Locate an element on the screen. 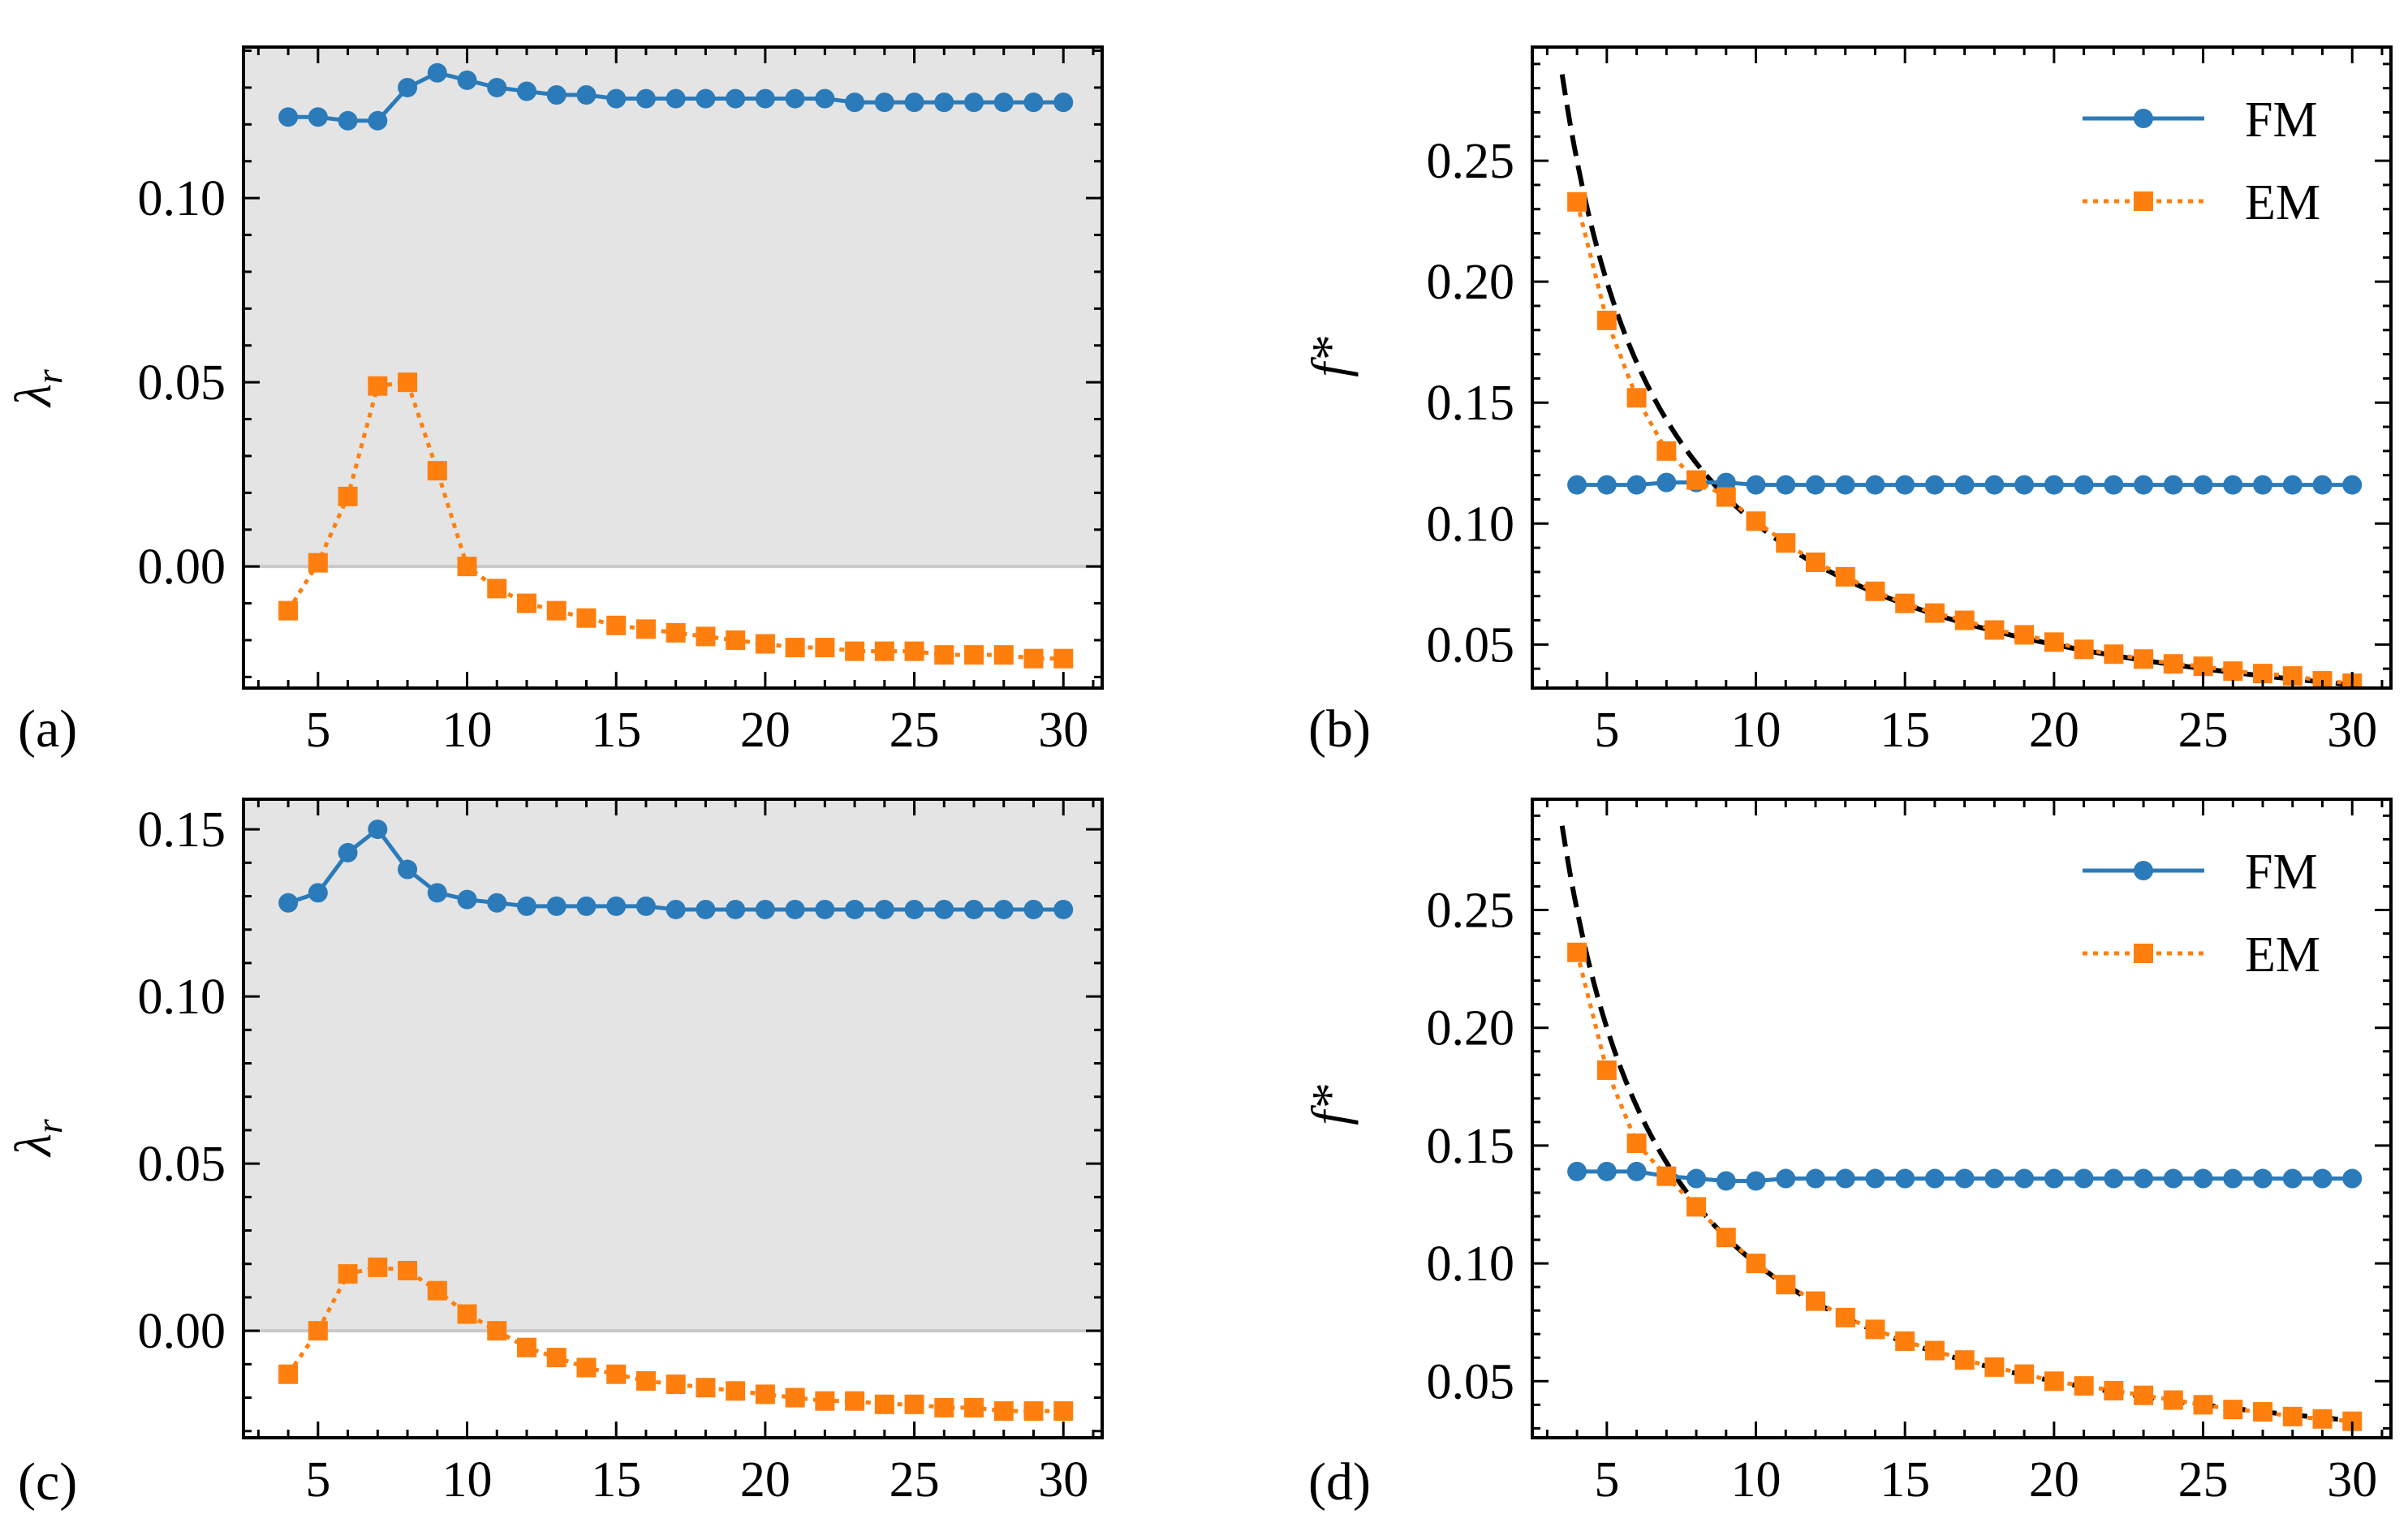 The height and width of the screenshot is (1540, 2408). x-ticks is located at coordinates (1965, 367).